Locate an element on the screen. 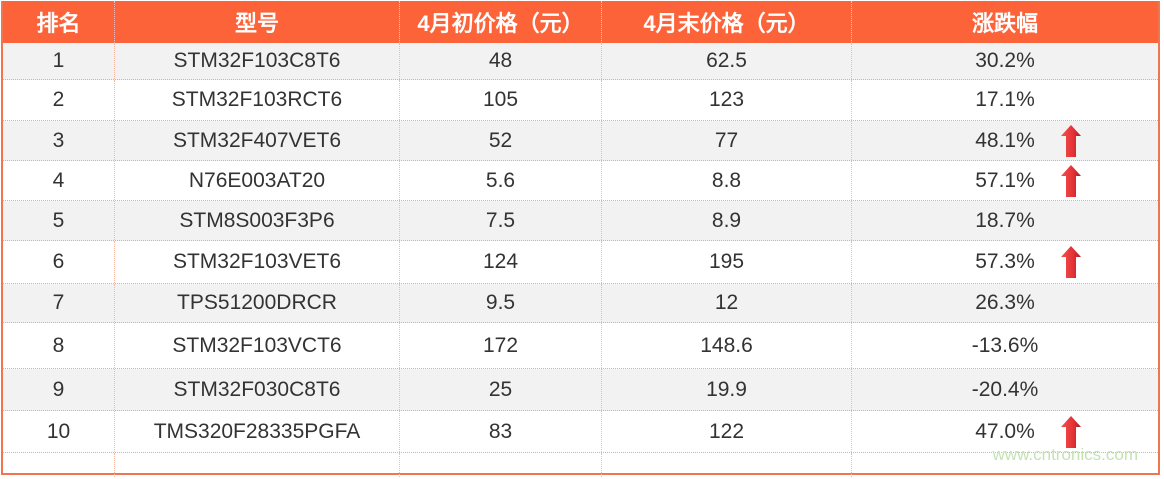 The width and height of the screenshot is (1164, 479). table-row: 5 STM8S003F3P6 7.5 8.9 18.7% is located at coordinates (580, 221).